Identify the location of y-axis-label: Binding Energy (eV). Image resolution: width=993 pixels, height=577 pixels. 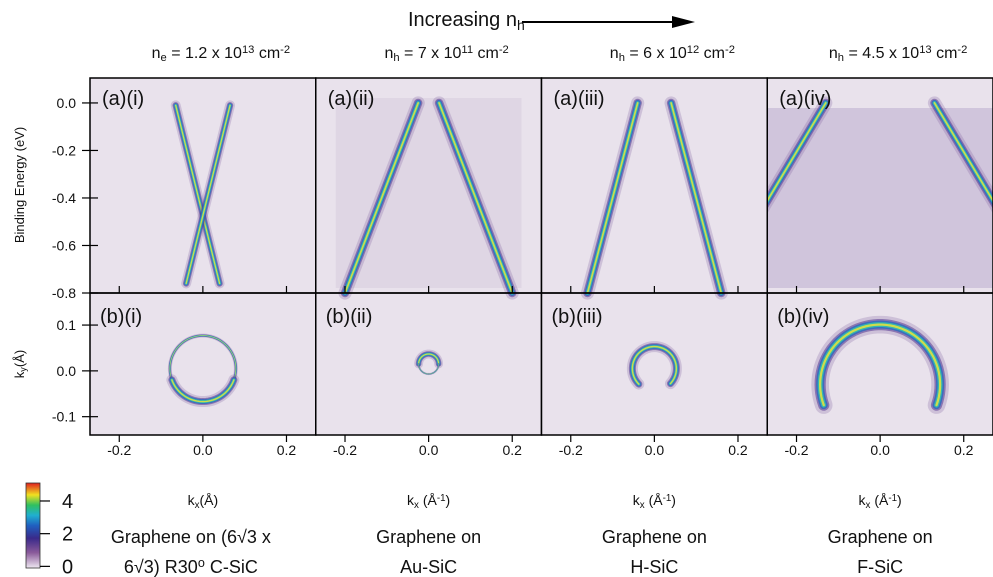
(19, 185).